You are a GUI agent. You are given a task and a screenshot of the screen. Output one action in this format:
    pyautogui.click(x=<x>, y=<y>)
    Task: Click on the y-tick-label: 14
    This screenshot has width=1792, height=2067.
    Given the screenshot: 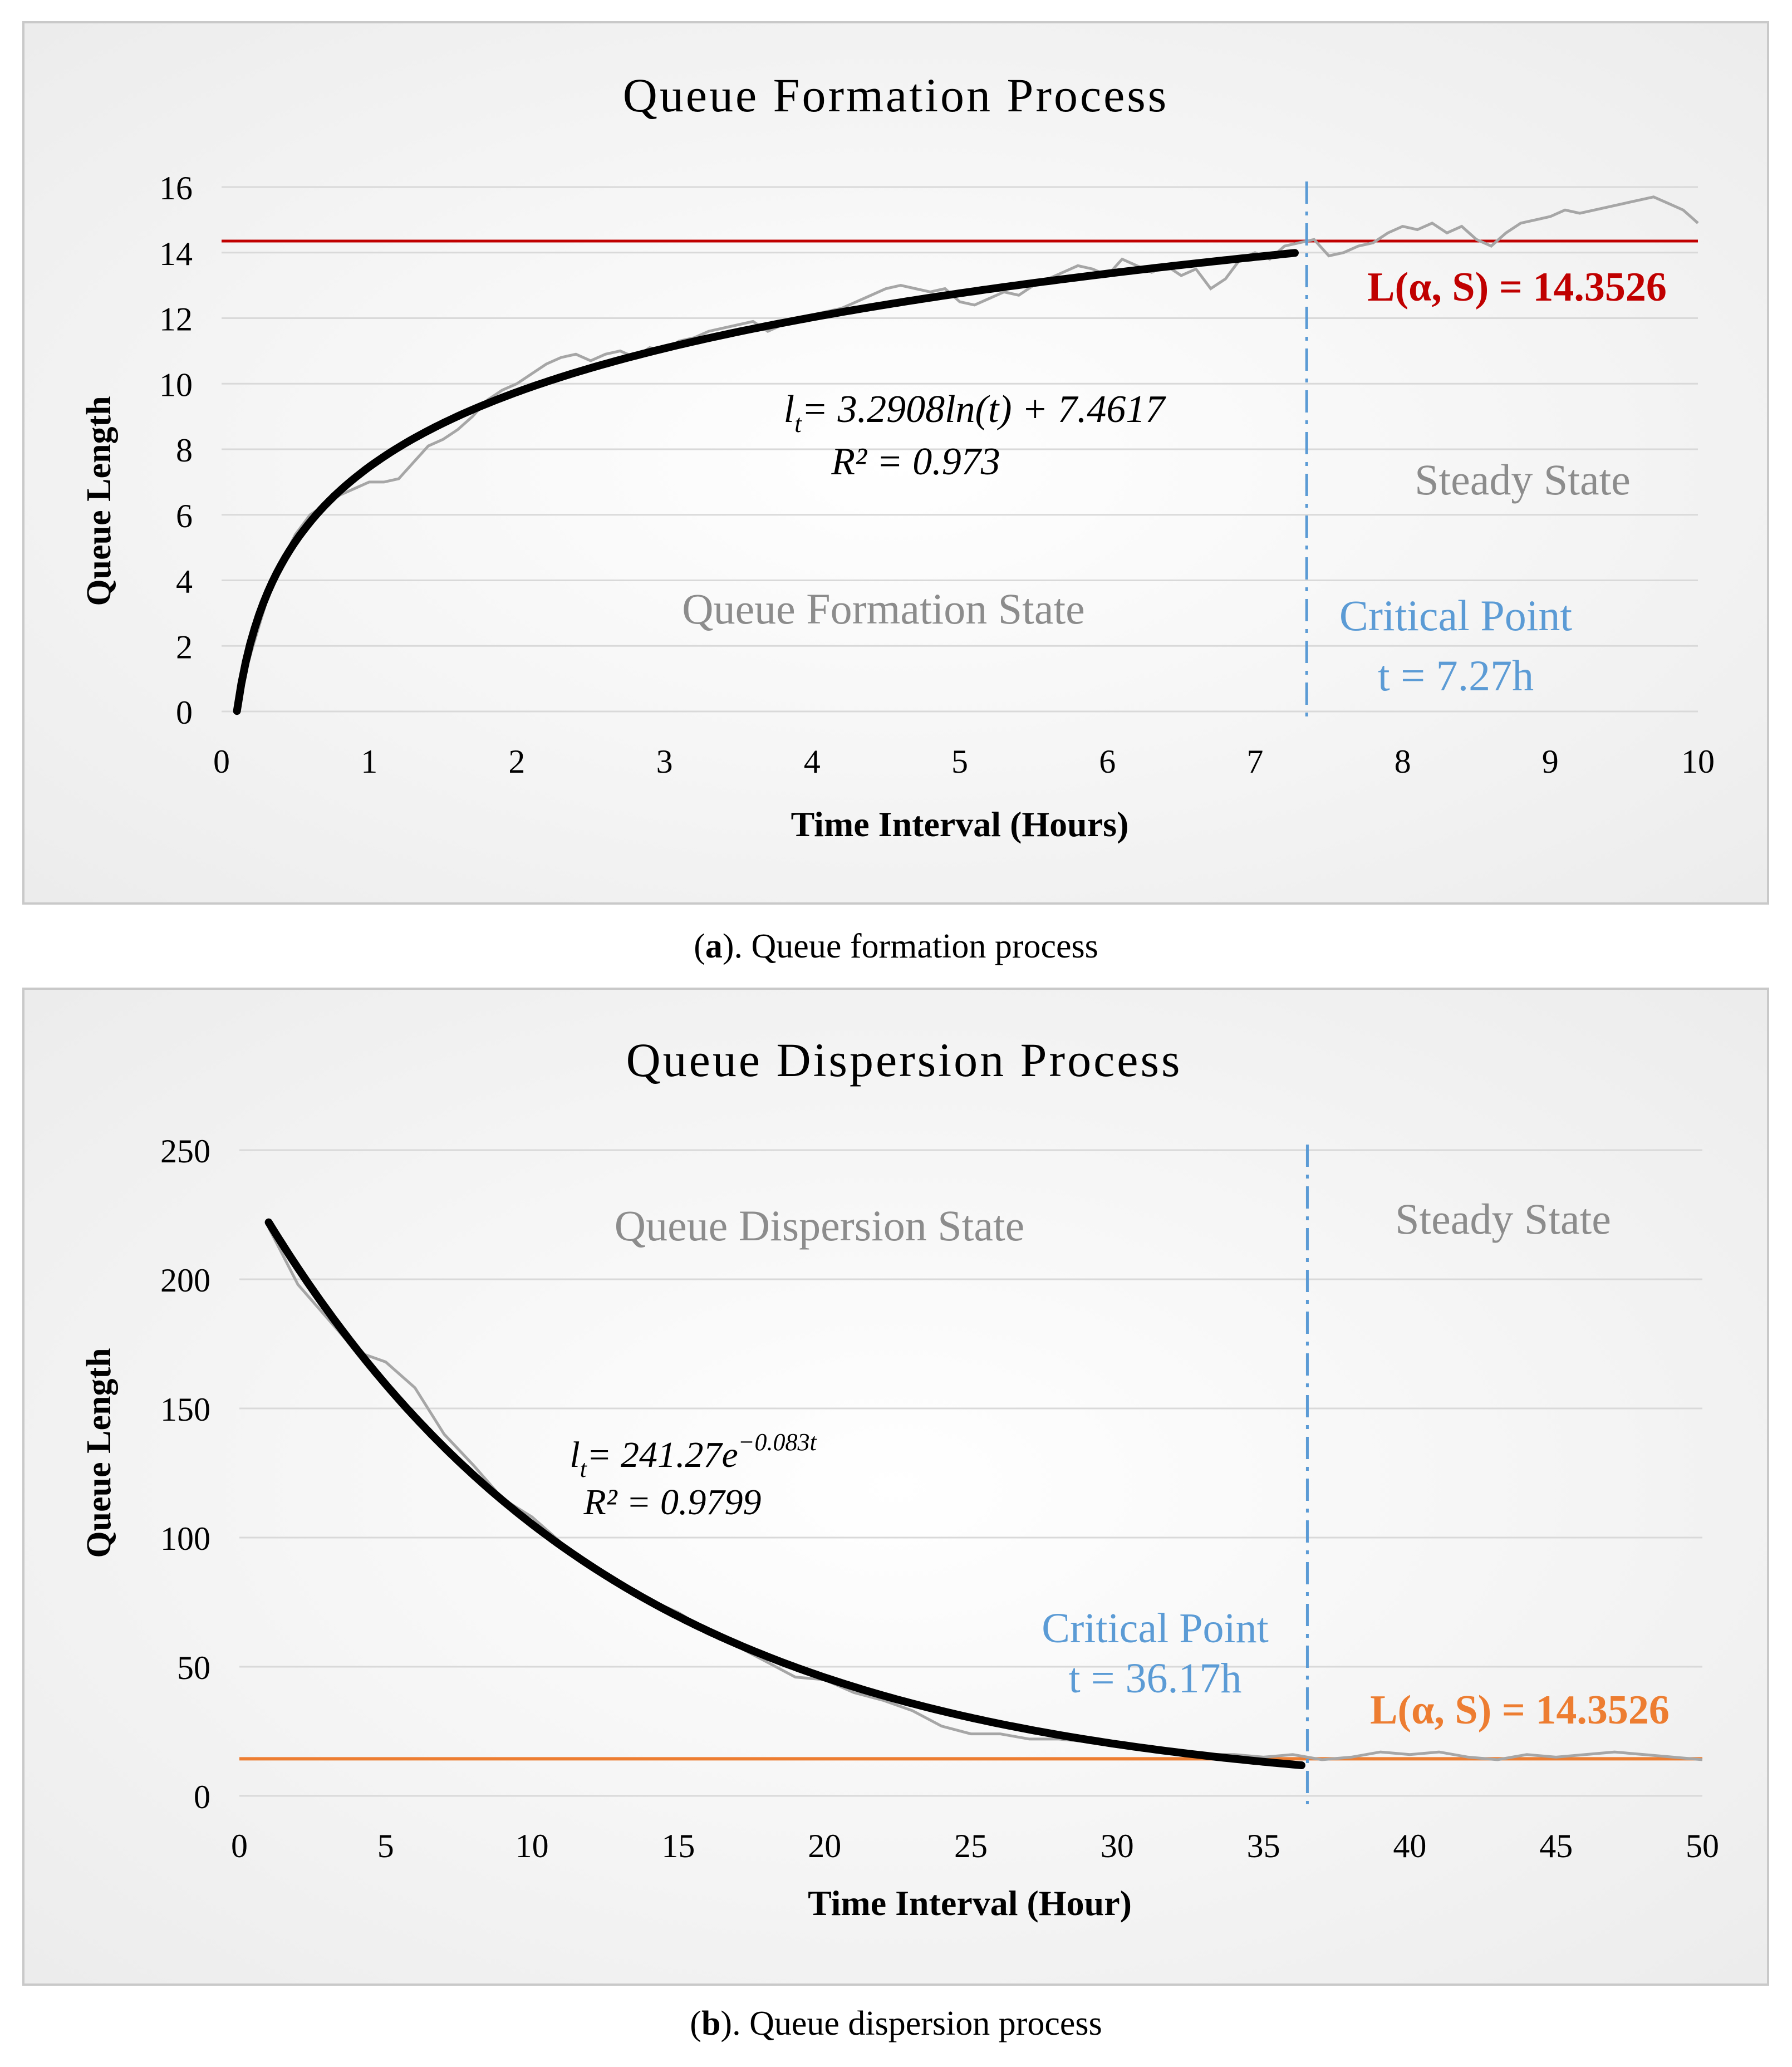 What is the action you would take?
    pyautogui.click(x=176, y=254)
    